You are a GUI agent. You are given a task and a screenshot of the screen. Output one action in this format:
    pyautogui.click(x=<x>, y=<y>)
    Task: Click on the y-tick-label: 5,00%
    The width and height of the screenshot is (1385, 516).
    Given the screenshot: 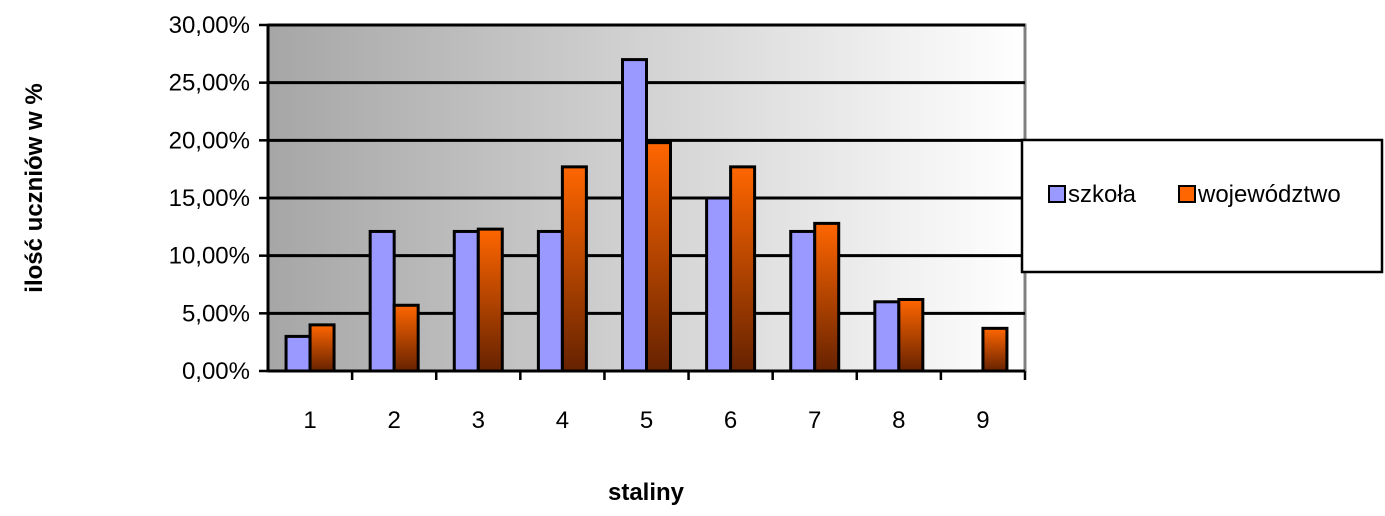 What is the action you would take?
    pyautogui.click(x=216, y=313)
    